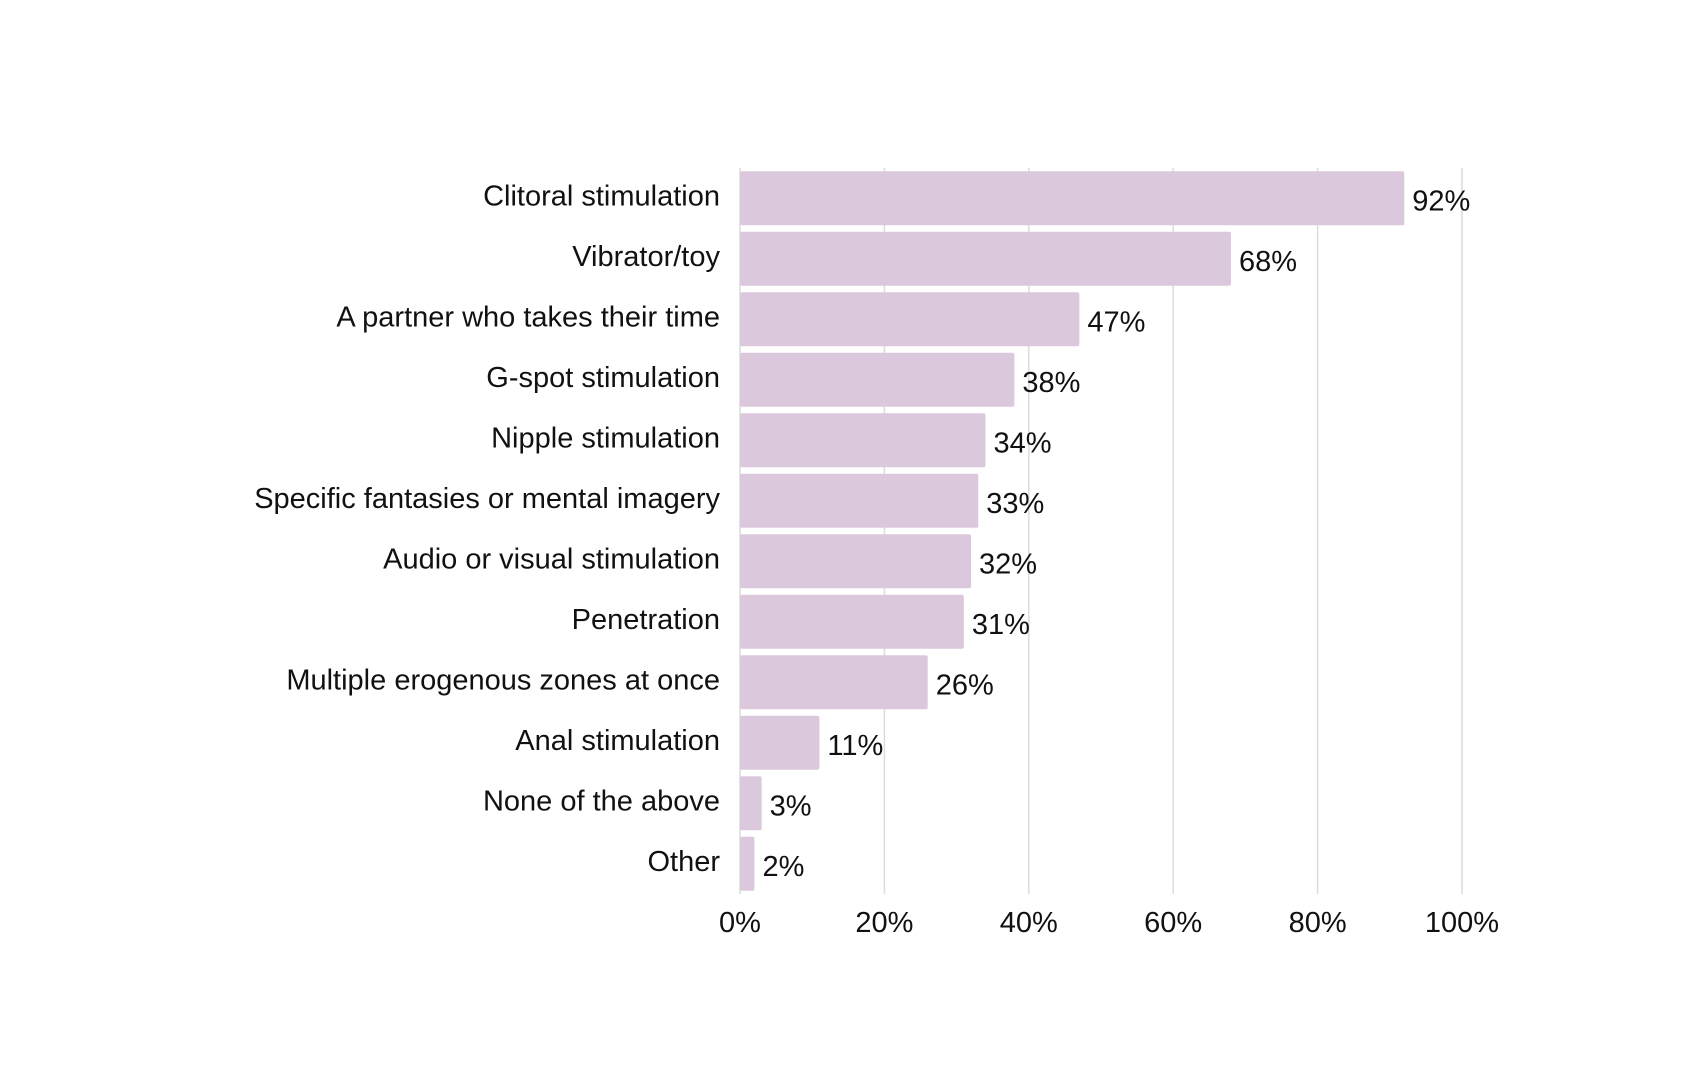 The width and height of the screenshot is (1700, 1080). What do you see at coordinates (1462, 923) in the screenshot?
I see `x-tick-label: 100%` at bounding box center [1462, 923].